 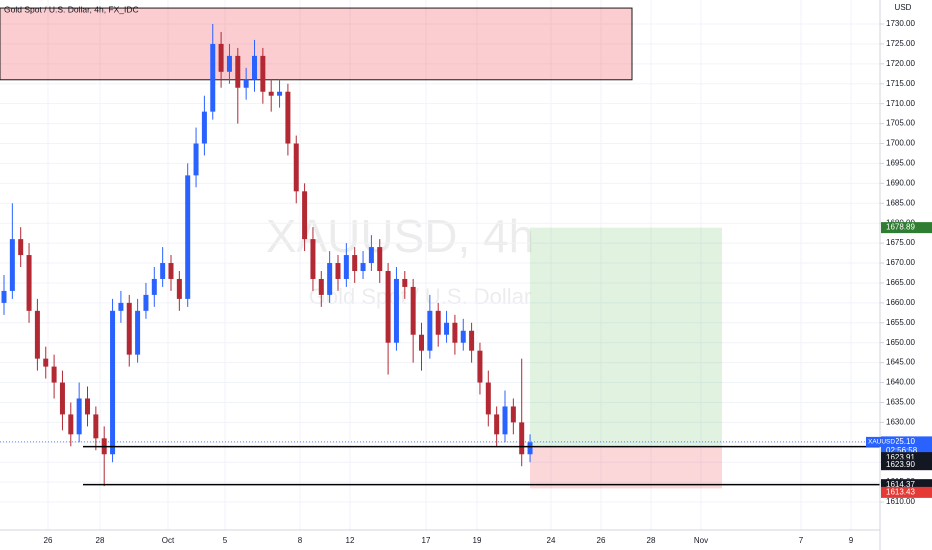 What do you see at coordinates (801, 540) in the screenshot?
I see `x-tick-label: 7` at bounding box center [801, 540].